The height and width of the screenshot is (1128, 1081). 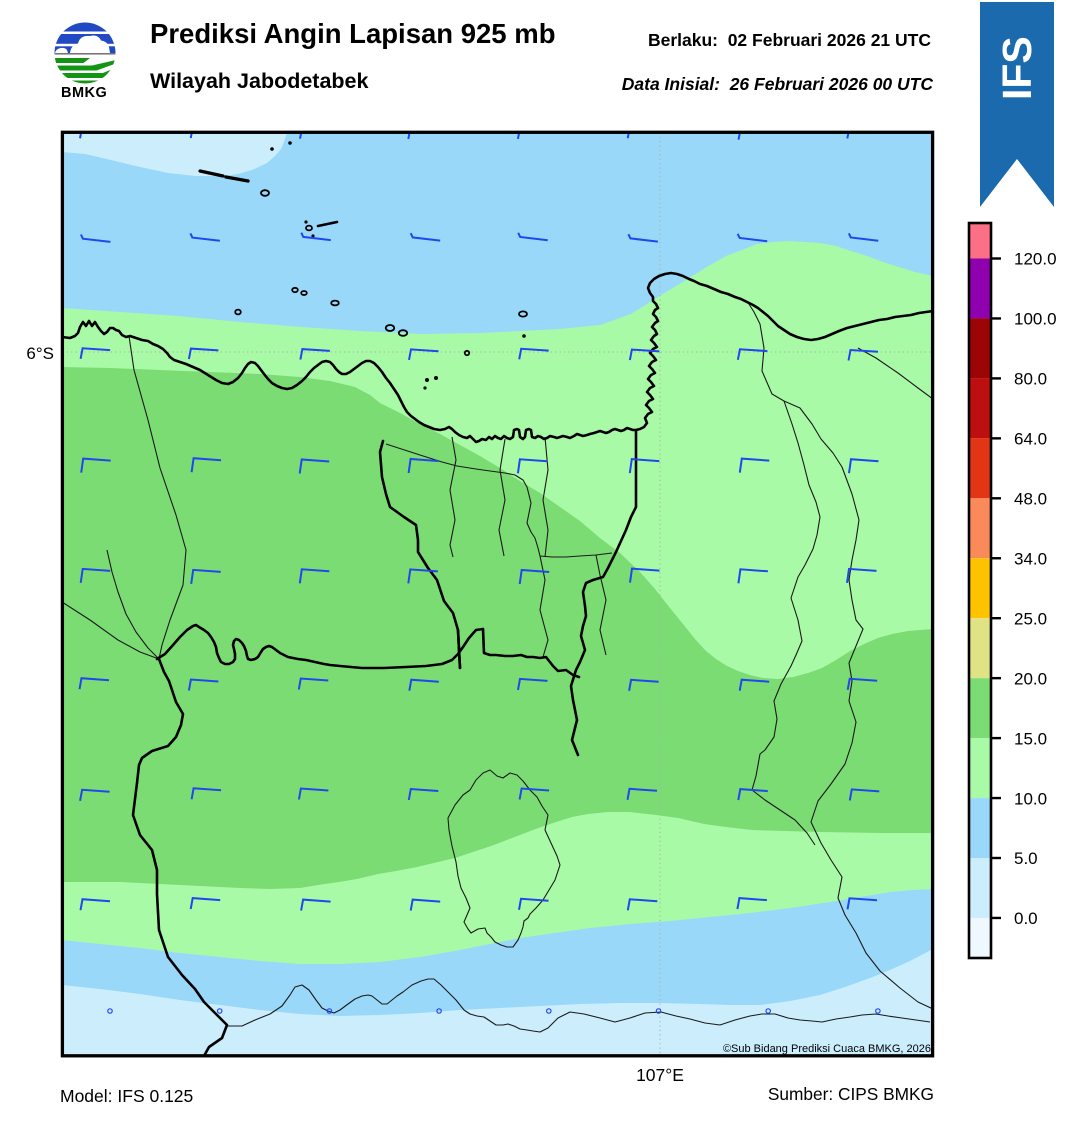 What do you see at coordinates (1030, 499) in the screenshot?
I see `svg-text: 48.0` at bounding box center [1030, 499].